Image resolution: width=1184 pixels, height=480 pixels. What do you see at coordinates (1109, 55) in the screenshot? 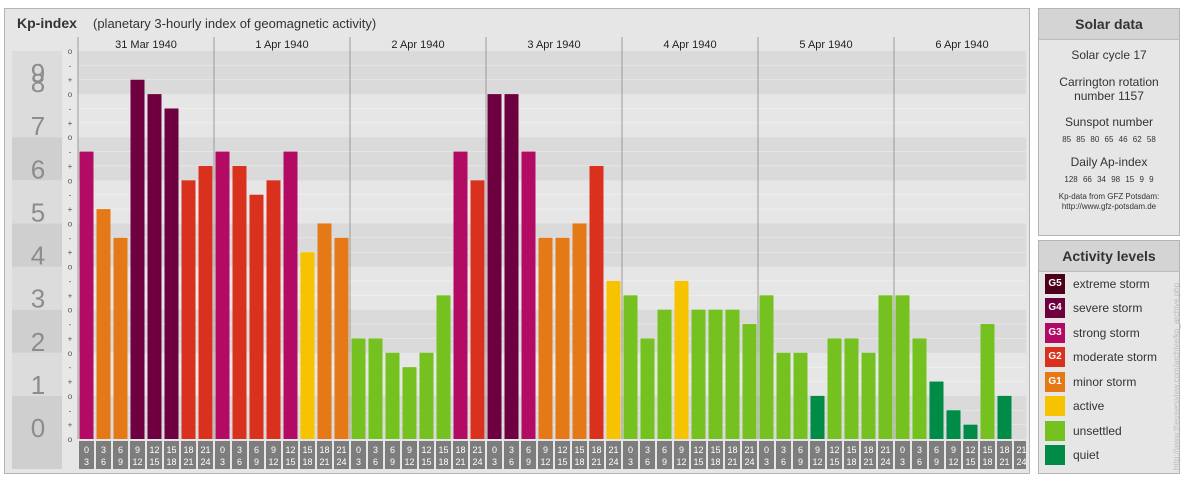
I see `solar-cycle: Solar cycle 17` at bounding box center [1109, 55].